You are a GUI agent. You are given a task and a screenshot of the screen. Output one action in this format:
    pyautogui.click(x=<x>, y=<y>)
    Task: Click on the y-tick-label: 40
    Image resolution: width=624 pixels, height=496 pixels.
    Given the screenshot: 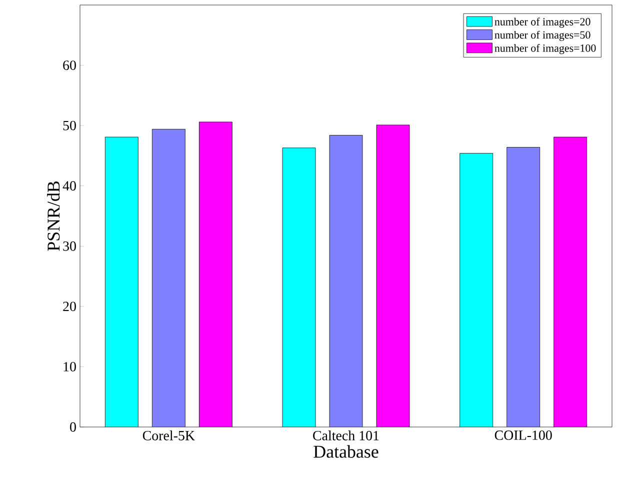 What is the action you would take?
    pyautogui.click(x=69, y=186)
    